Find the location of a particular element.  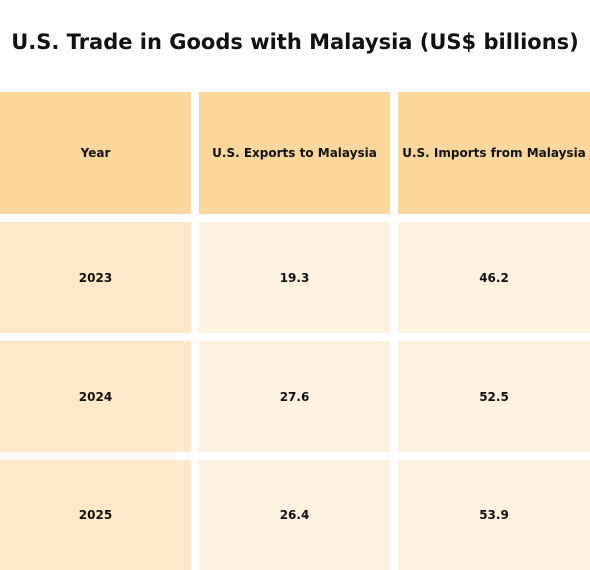

row-label: 2023 is located at coordinates (95, 277).